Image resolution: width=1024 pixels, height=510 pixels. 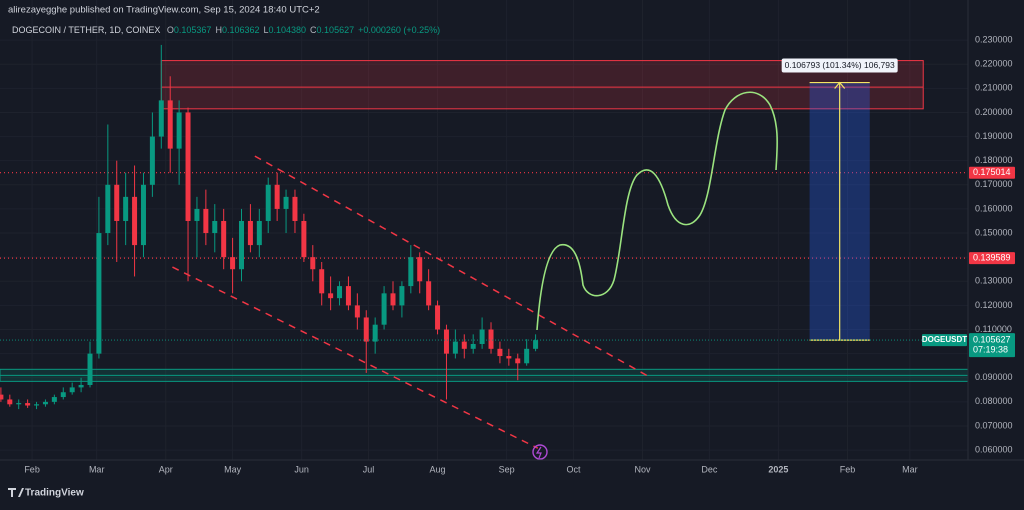 What do you see at coordinates (994, 377) in the screenshot?
I see `y-tick-label: 0.090000` at bounding box center [994, 377].